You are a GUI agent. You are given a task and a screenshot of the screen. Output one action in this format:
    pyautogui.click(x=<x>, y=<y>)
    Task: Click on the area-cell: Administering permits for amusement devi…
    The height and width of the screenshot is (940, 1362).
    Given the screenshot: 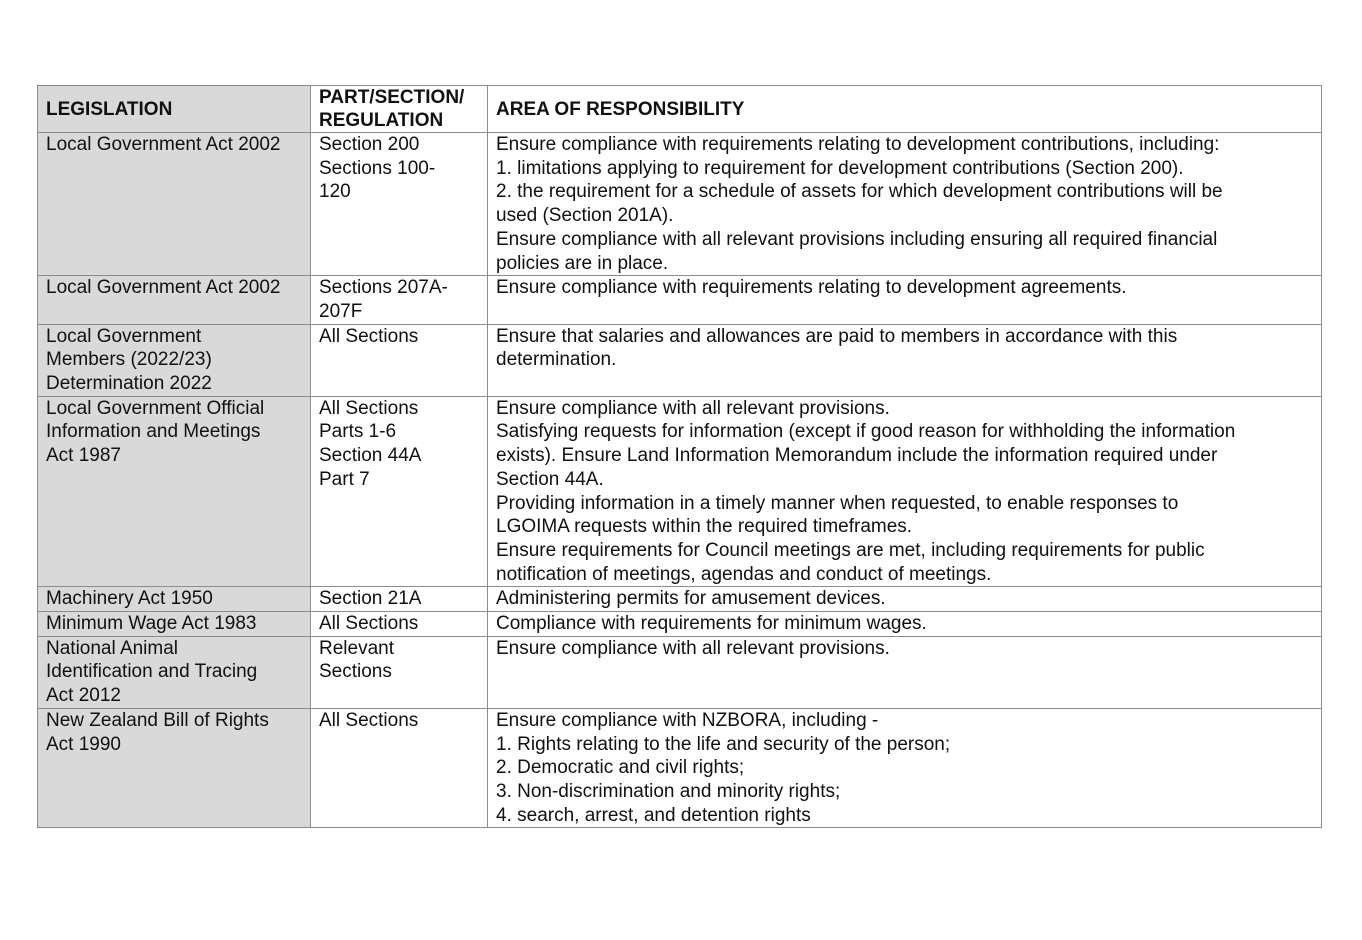 What is the action you would take?
    pyautogui.click(x=904, y=599)
    